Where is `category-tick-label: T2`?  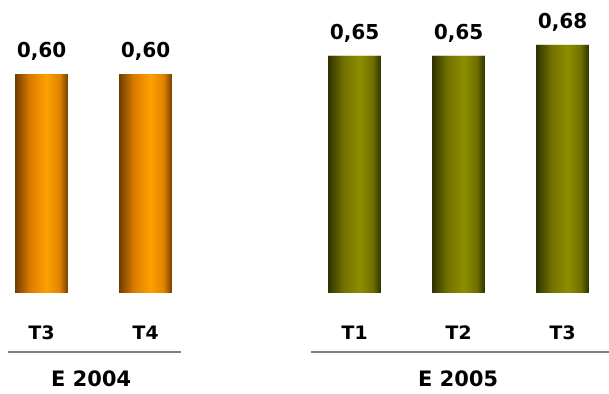 category-tick-label: T2 is located at coordinates (458, 333).